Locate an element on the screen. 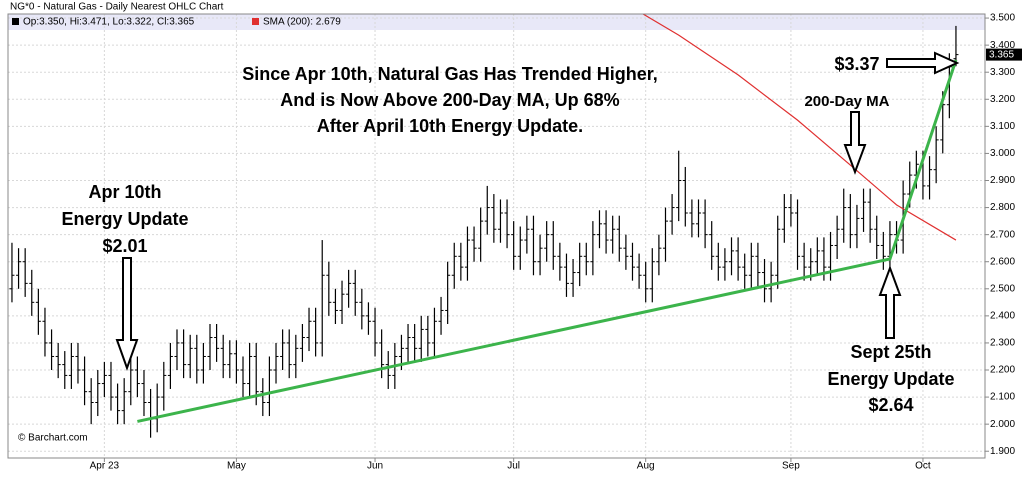 The image size is (1024, 488). y-tick-label: 2.200 is located at coordinates (1002, 370).